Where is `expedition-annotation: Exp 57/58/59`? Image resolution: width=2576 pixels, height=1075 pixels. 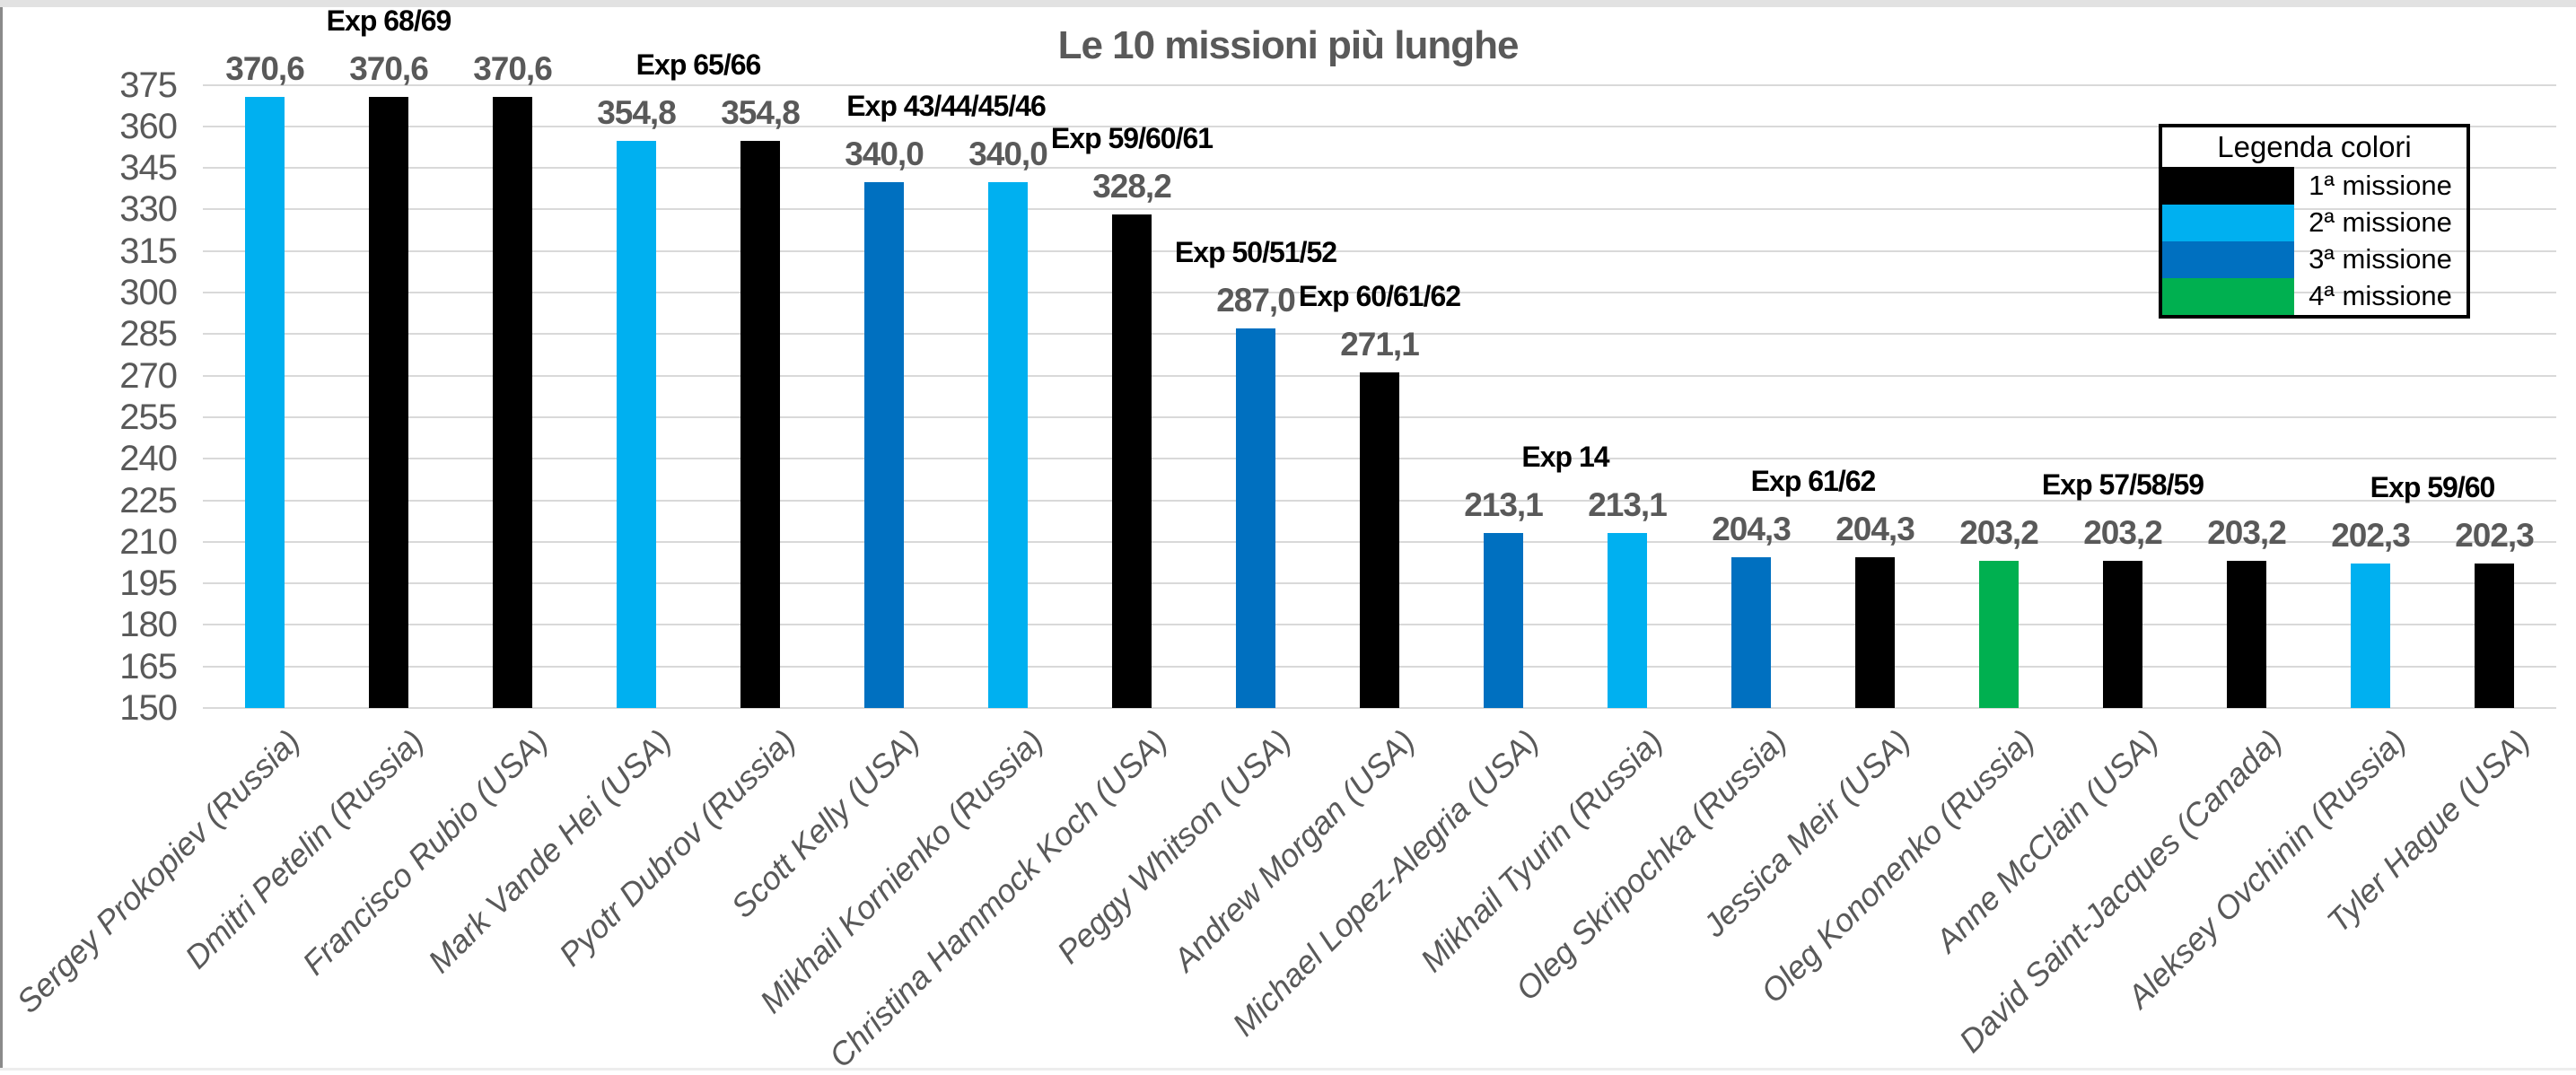 expedition-annotation: Exp 57/58/59 is located at coordinates (2122, 484).